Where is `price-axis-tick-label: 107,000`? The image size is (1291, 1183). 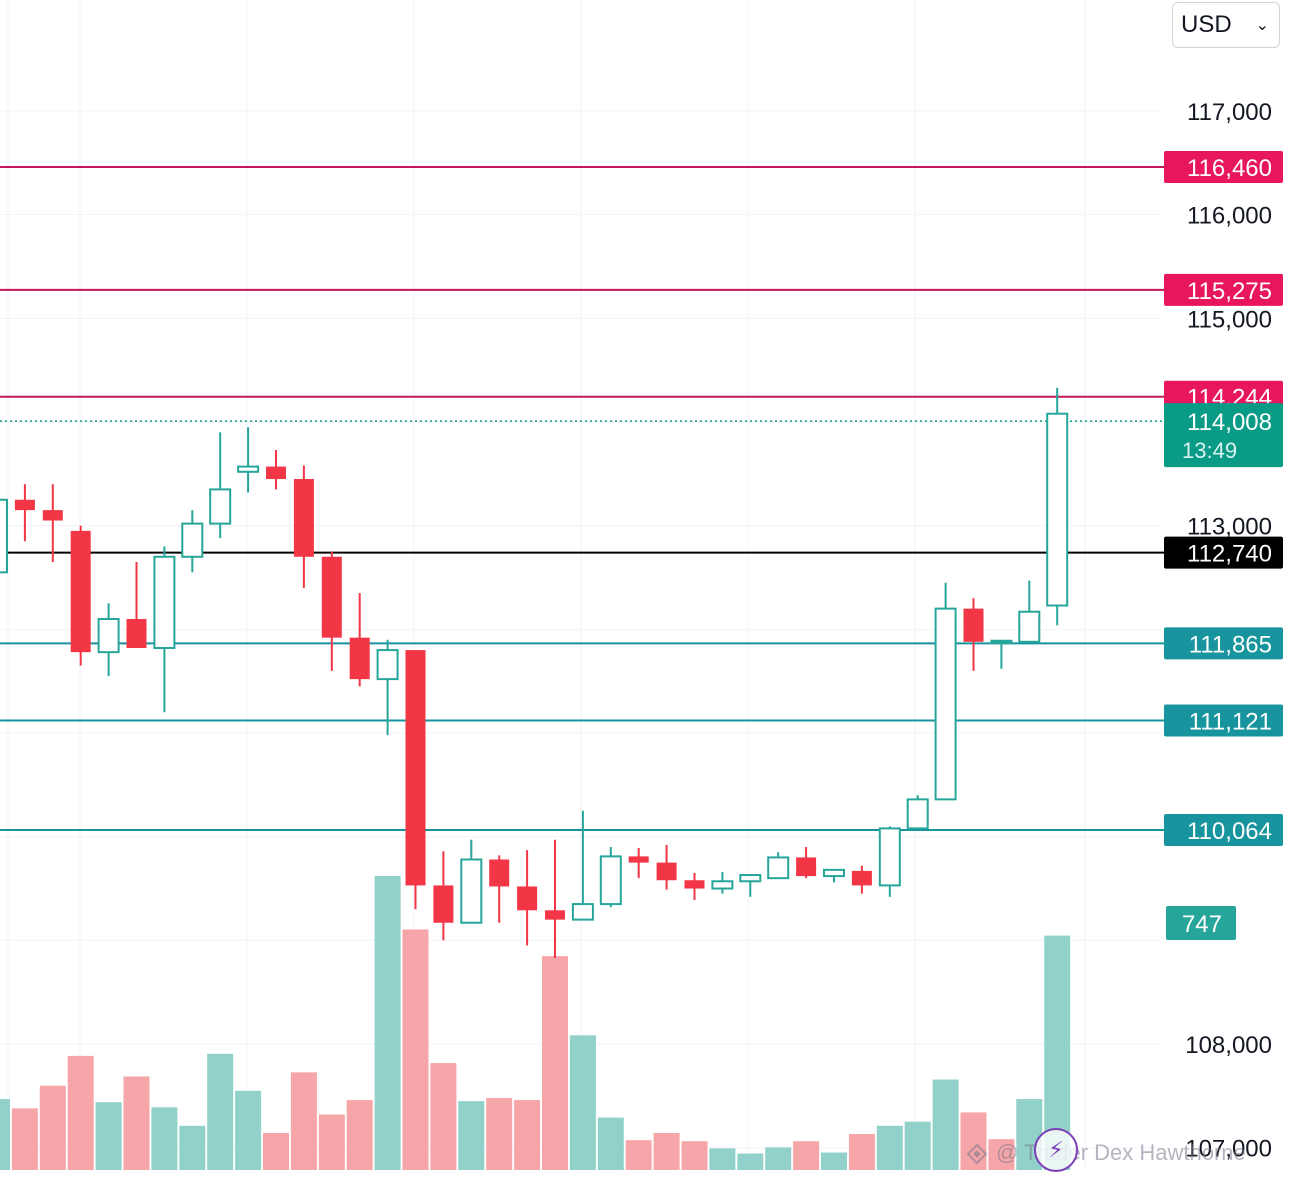
price-axis-tick-label: 107,000 is located at coordinates (1228, 1149).